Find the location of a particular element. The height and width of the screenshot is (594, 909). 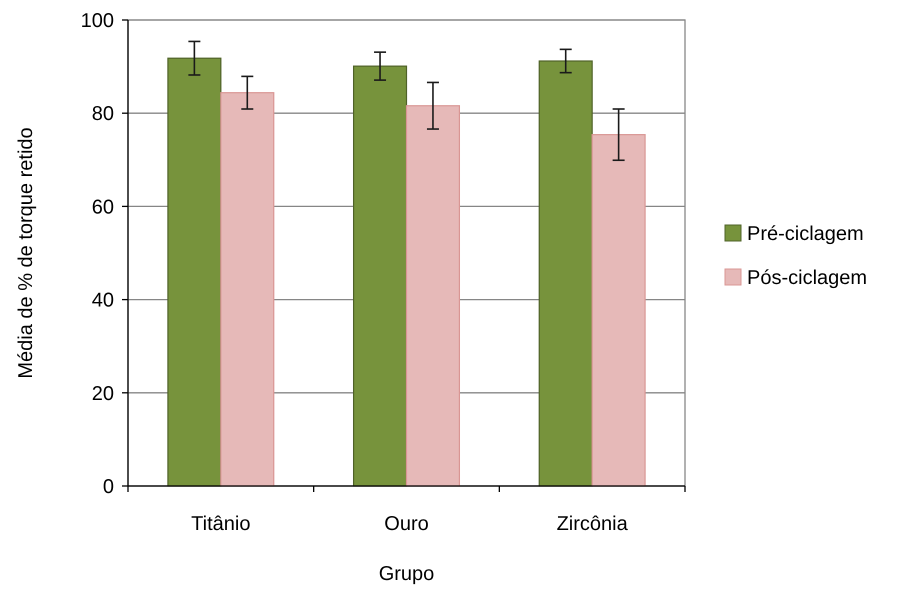

y-tick-label: 80 is located at coordinates (103, 114).